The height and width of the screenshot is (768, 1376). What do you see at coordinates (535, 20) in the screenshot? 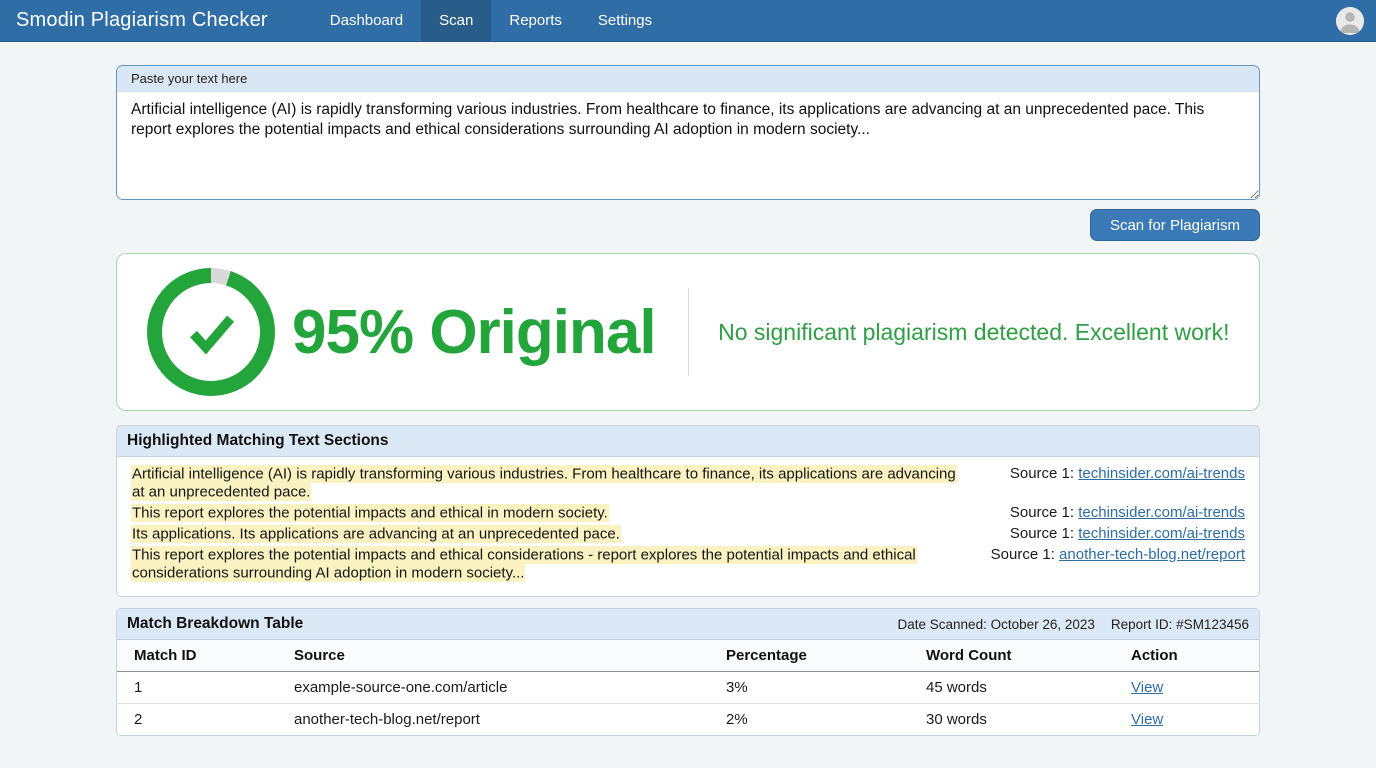
I see `nav-item-reports: Reports` at bounding box center [535, 20].